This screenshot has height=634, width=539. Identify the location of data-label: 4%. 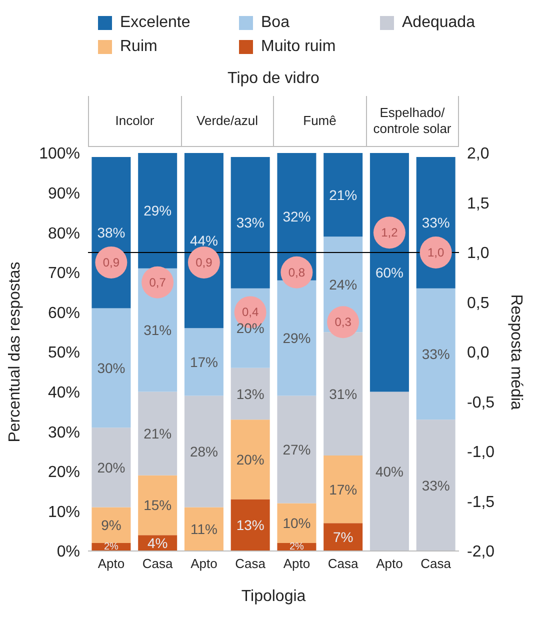
(157, 543).